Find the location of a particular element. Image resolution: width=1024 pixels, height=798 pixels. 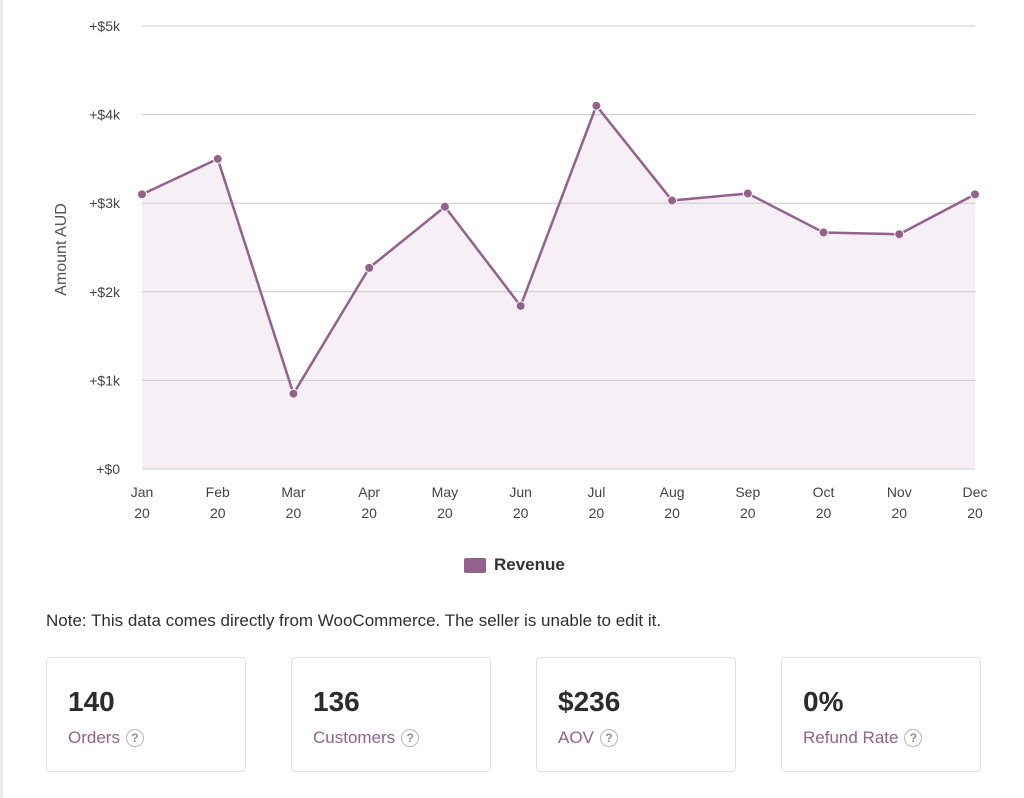

x-tick-label: Apr 20 is located at coordinates (369, 502).